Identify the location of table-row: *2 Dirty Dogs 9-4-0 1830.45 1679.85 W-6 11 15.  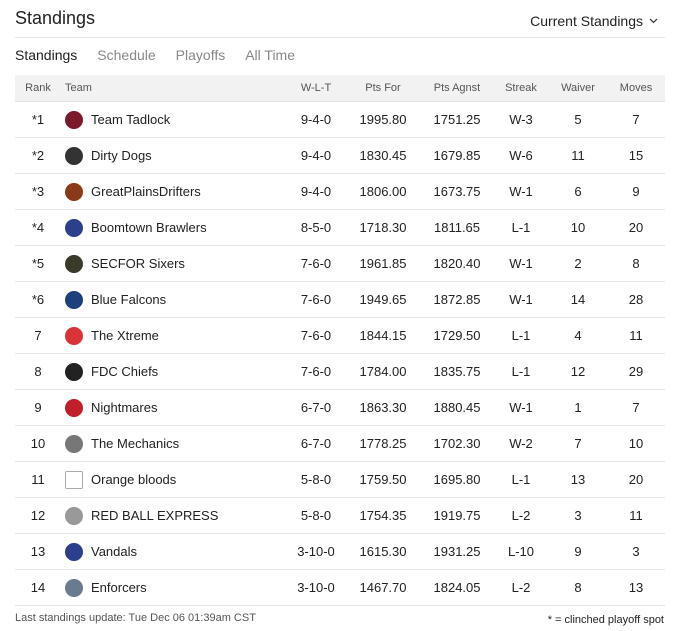
(340, 156).